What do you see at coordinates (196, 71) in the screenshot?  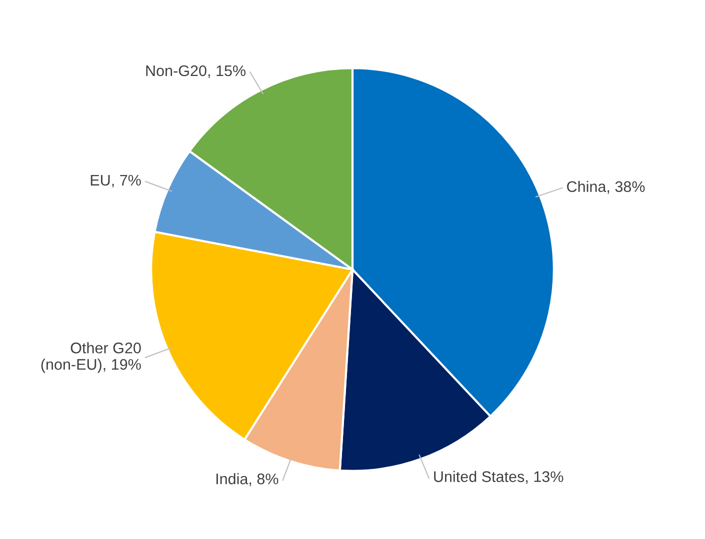 I see `slice-label: Non-G20, 15%` at bounding box center [196, 71].